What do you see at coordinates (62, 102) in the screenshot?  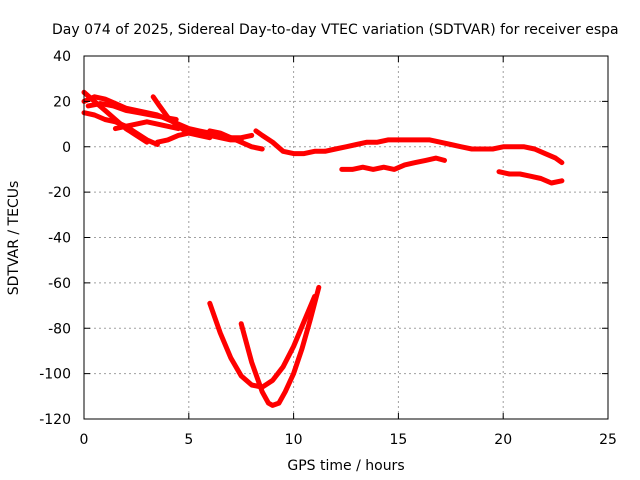 I see `y-tick-label: 20` at bounding box center [62, 102].